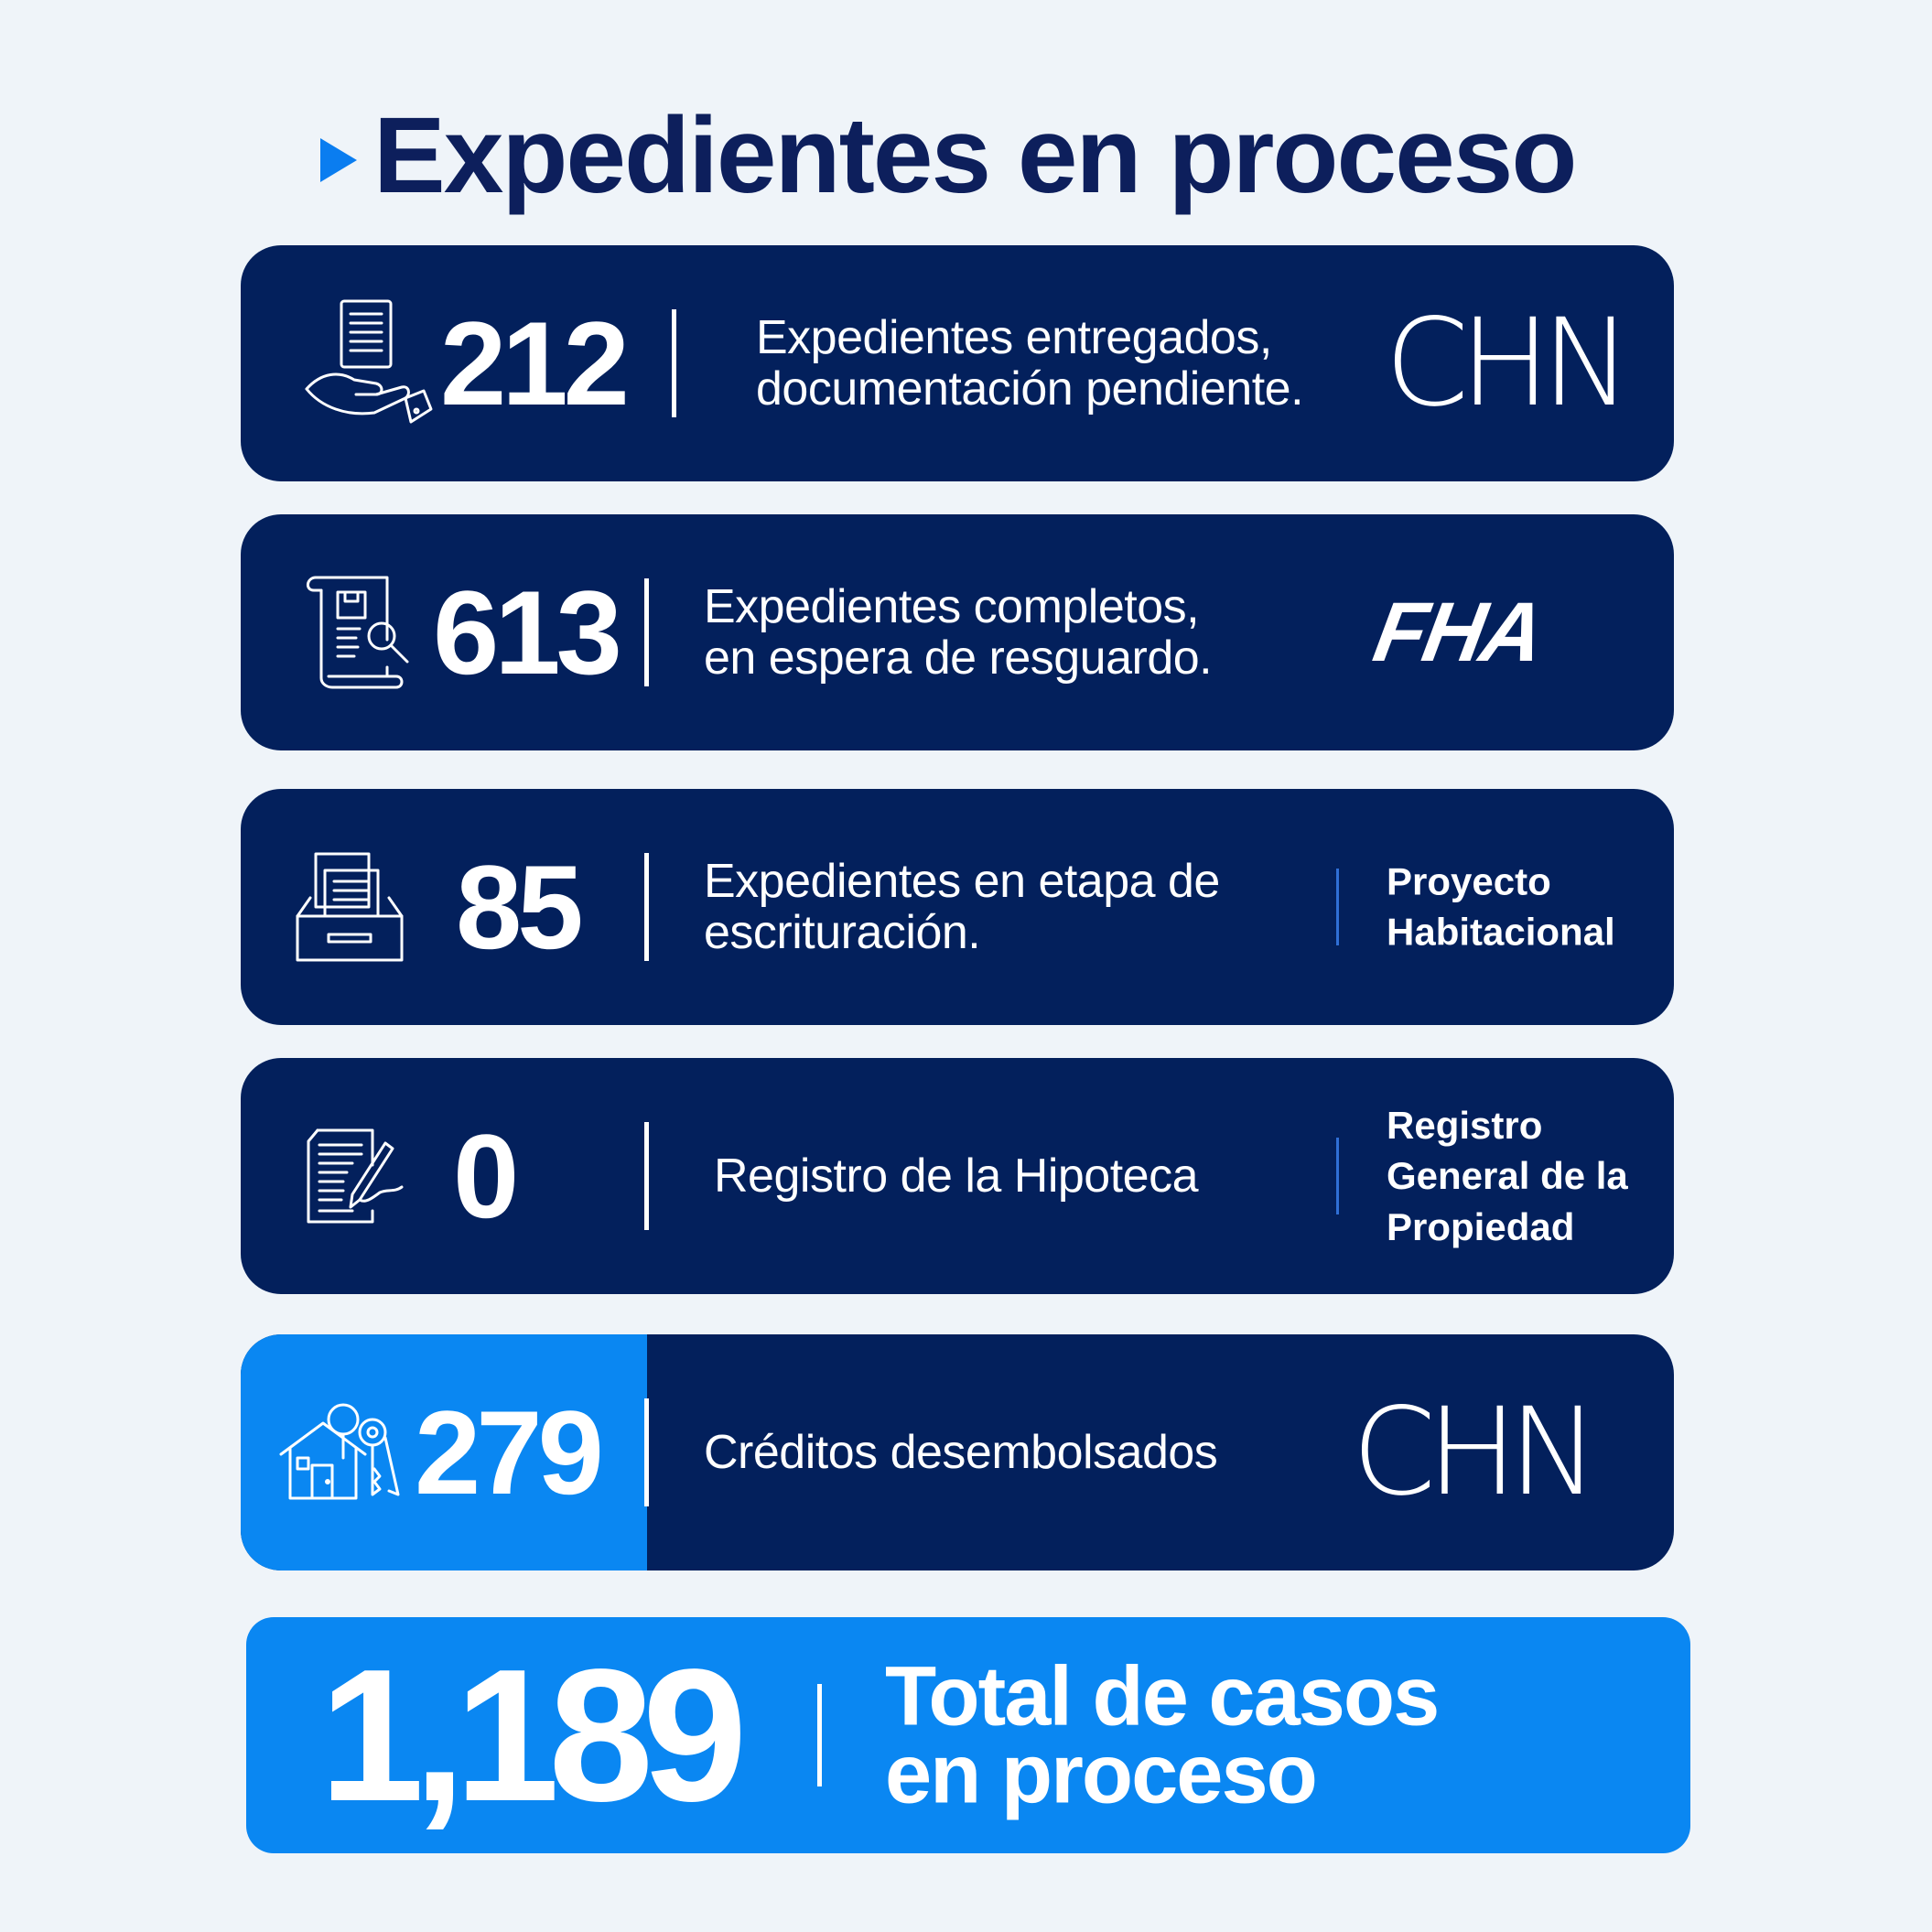 This screenshot has height=1932, width=1932. Describe the element at coordinates (1101, 1774) in the screenshot. I see `total-label-line: en proceso` at that location.